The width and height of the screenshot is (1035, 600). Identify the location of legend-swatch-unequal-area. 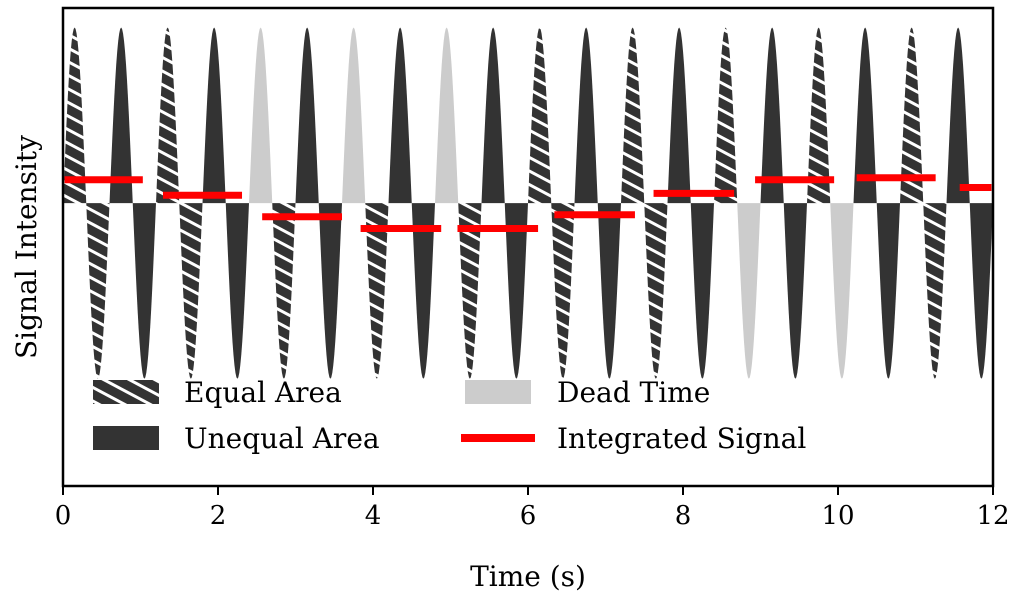
(126, 438).